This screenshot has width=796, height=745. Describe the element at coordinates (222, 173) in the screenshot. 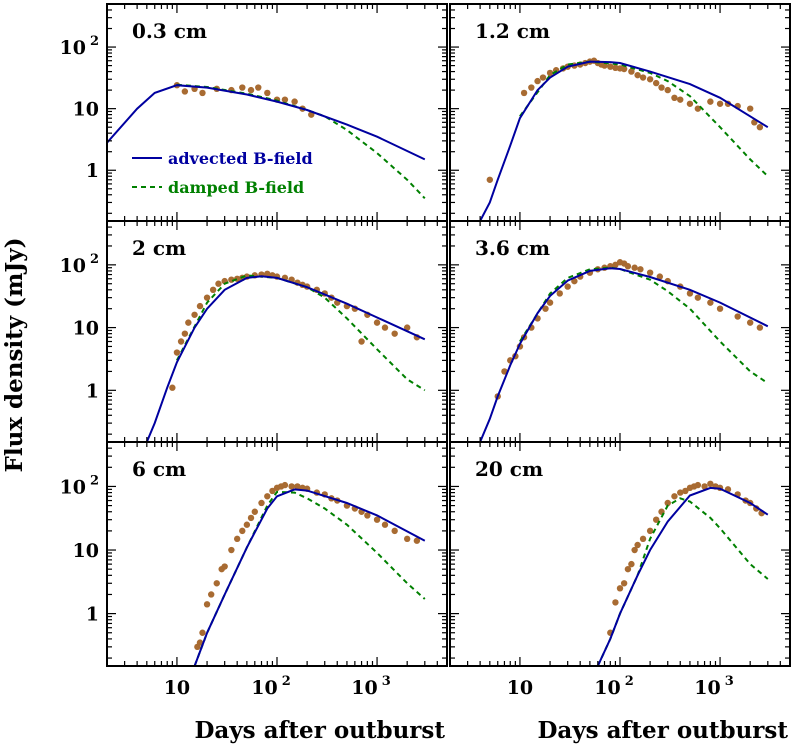

I see `legend: advected B-field damped B-field` at that location.